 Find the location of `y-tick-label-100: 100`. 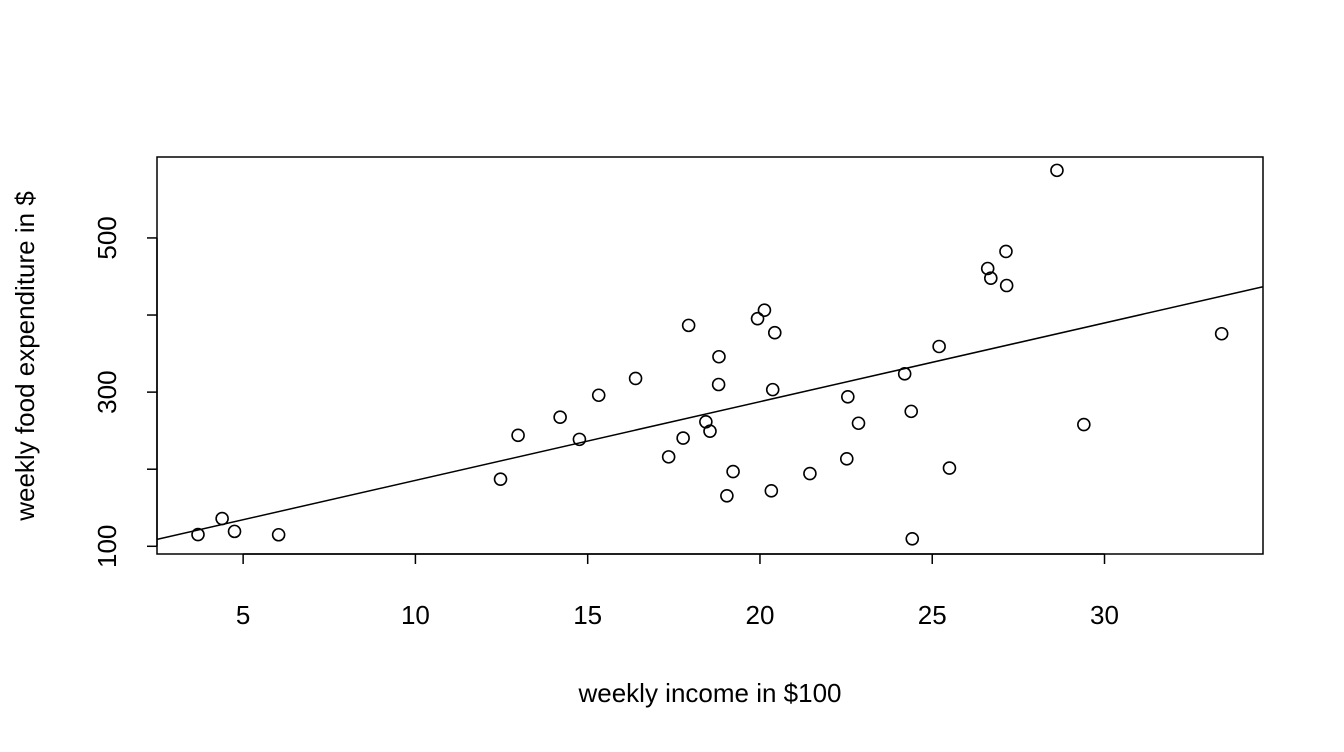

y-tick-label-100: 100 is located at coordinates (107, 546).